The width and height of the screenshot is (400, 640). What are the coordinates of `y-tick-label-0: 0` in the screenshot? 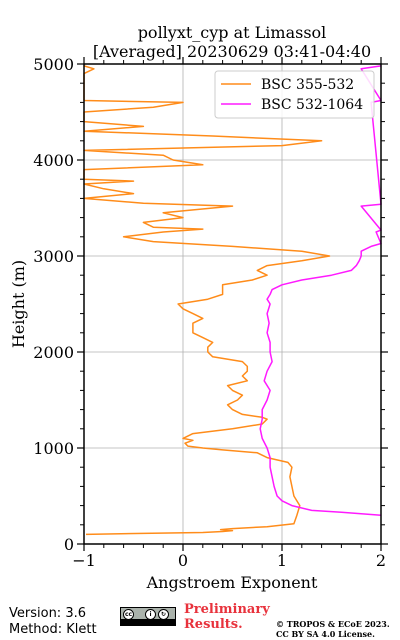 It's located at (69, 544).